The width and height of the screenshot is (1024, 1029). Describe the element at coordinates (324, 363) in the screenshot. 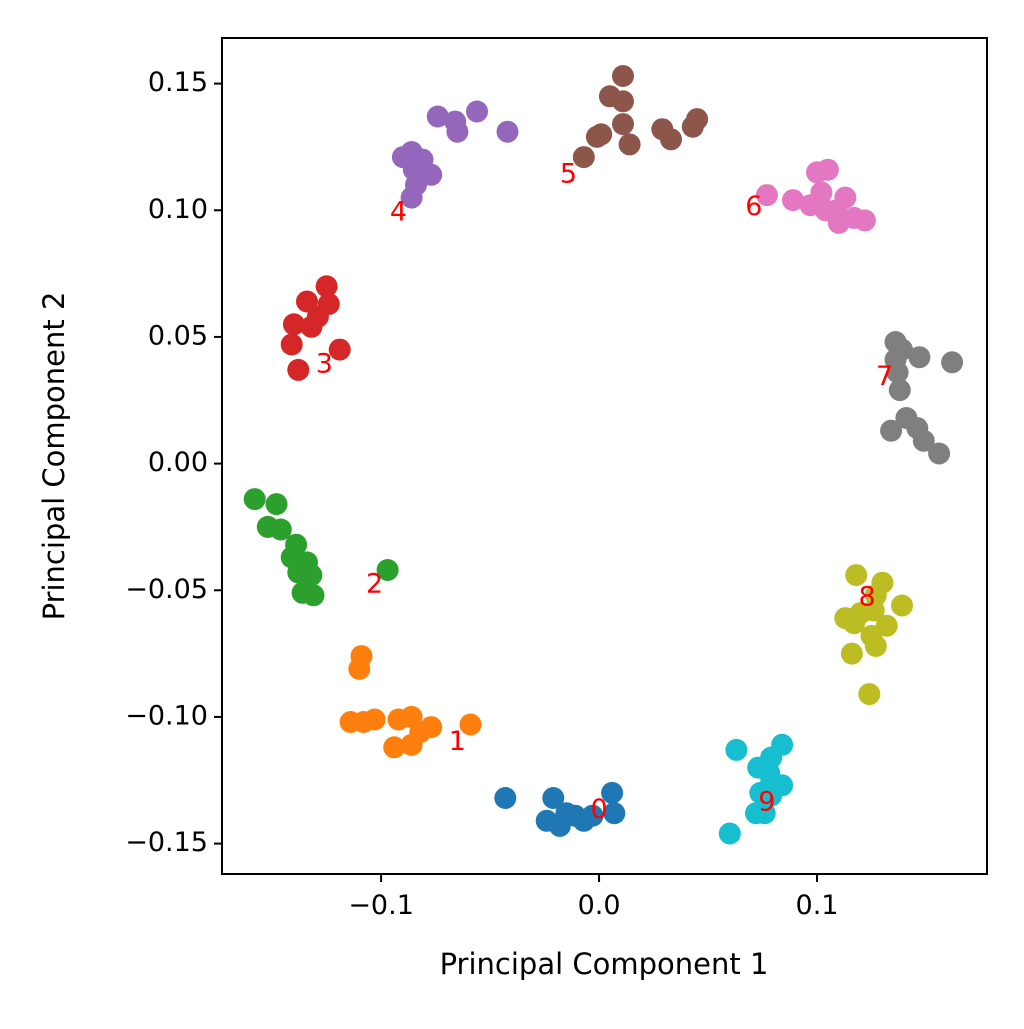

I see `cluster-label-3: 3` at that location.